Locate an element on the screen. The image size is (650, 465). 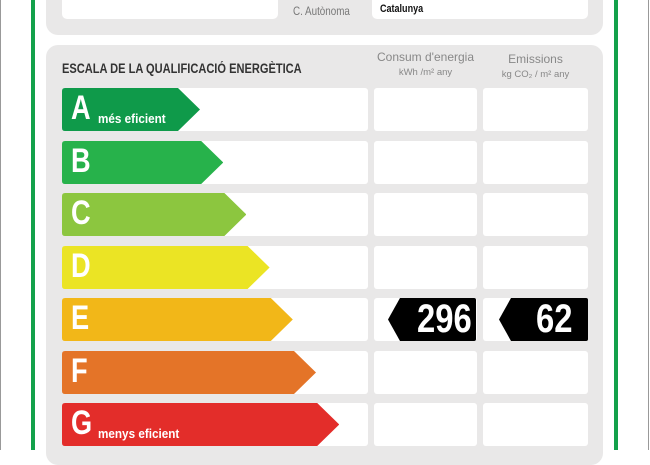
emissions-cell-d is located at coordinates (535, 267).